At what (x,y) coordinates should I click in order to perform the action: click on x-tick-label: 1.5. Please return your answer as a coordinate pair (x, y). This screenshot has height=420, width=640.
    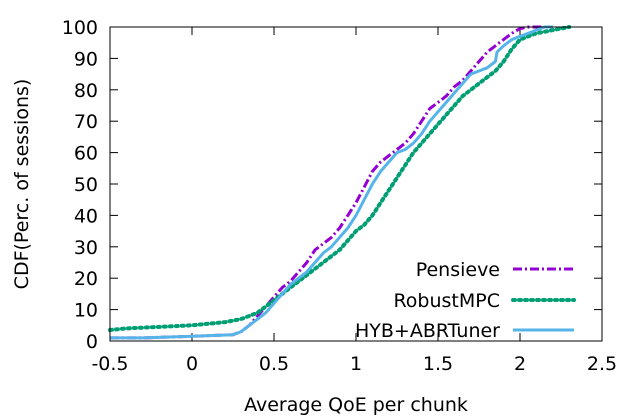
    Looking at the image, I should click on (438, 364).